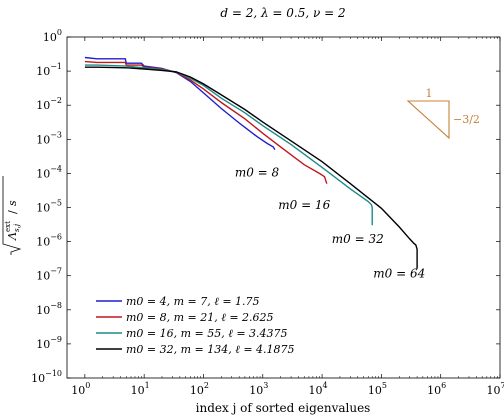 This screenshot has height=419, width=504. What do you see at coordinates (200, 317) in the screenshot?
I see `legend-entry: m0 = 8, m = 21, ℓ = 2.625` at bounding box center [200, 317].